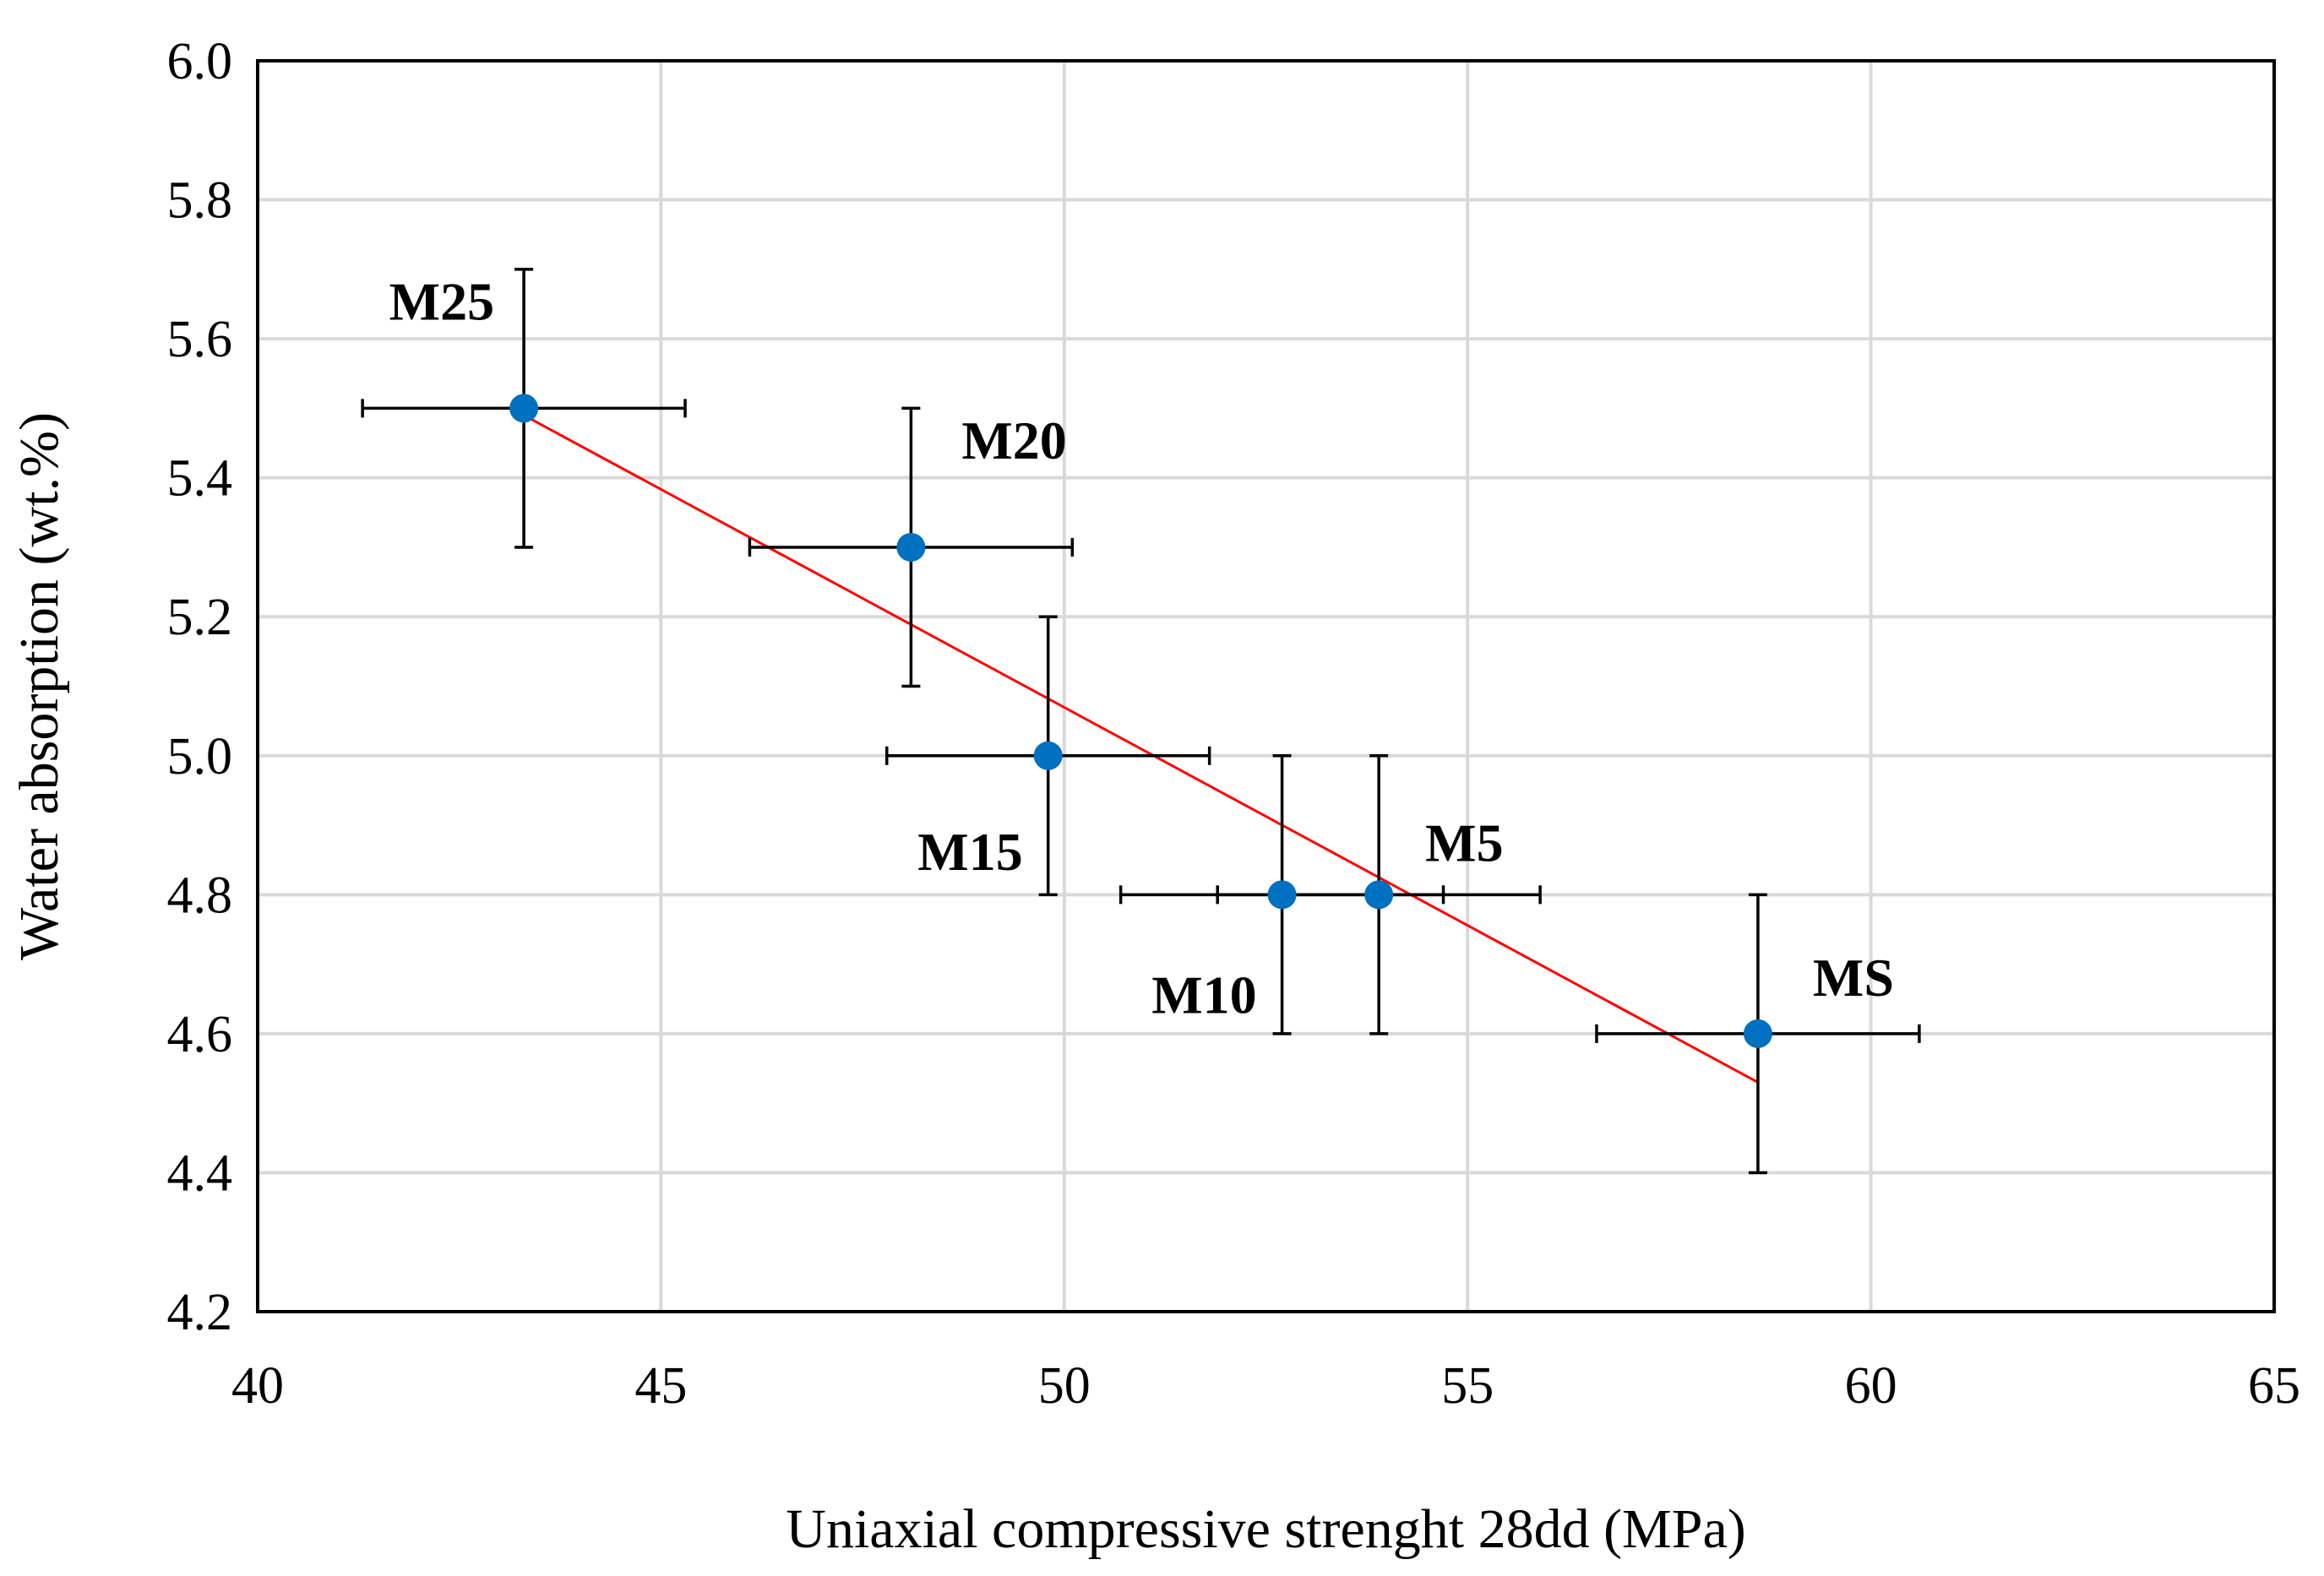 The height and width of the screenshot is (1576, 2324). Describe the element at coordinates (200, 1034) in the screenshot. I see `y-tick-label: 4.6` at that location.